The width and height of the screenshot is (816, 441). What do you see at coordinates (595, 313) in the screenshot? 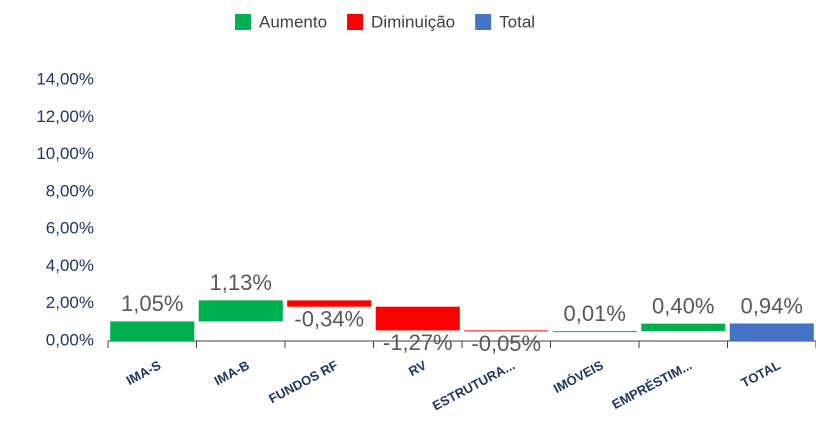
I see `data-label: 0,01%` at bounding box center [595, 313].